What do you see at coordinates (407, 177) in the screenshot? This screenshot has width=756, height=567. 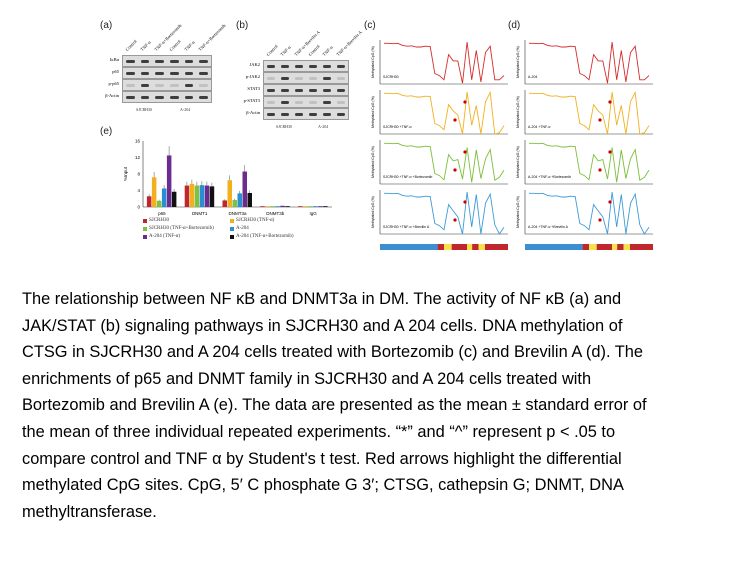 I see `condition-label: SJCRH30 +TNF-α +Bortezomib` at bounding box center [407, 177].